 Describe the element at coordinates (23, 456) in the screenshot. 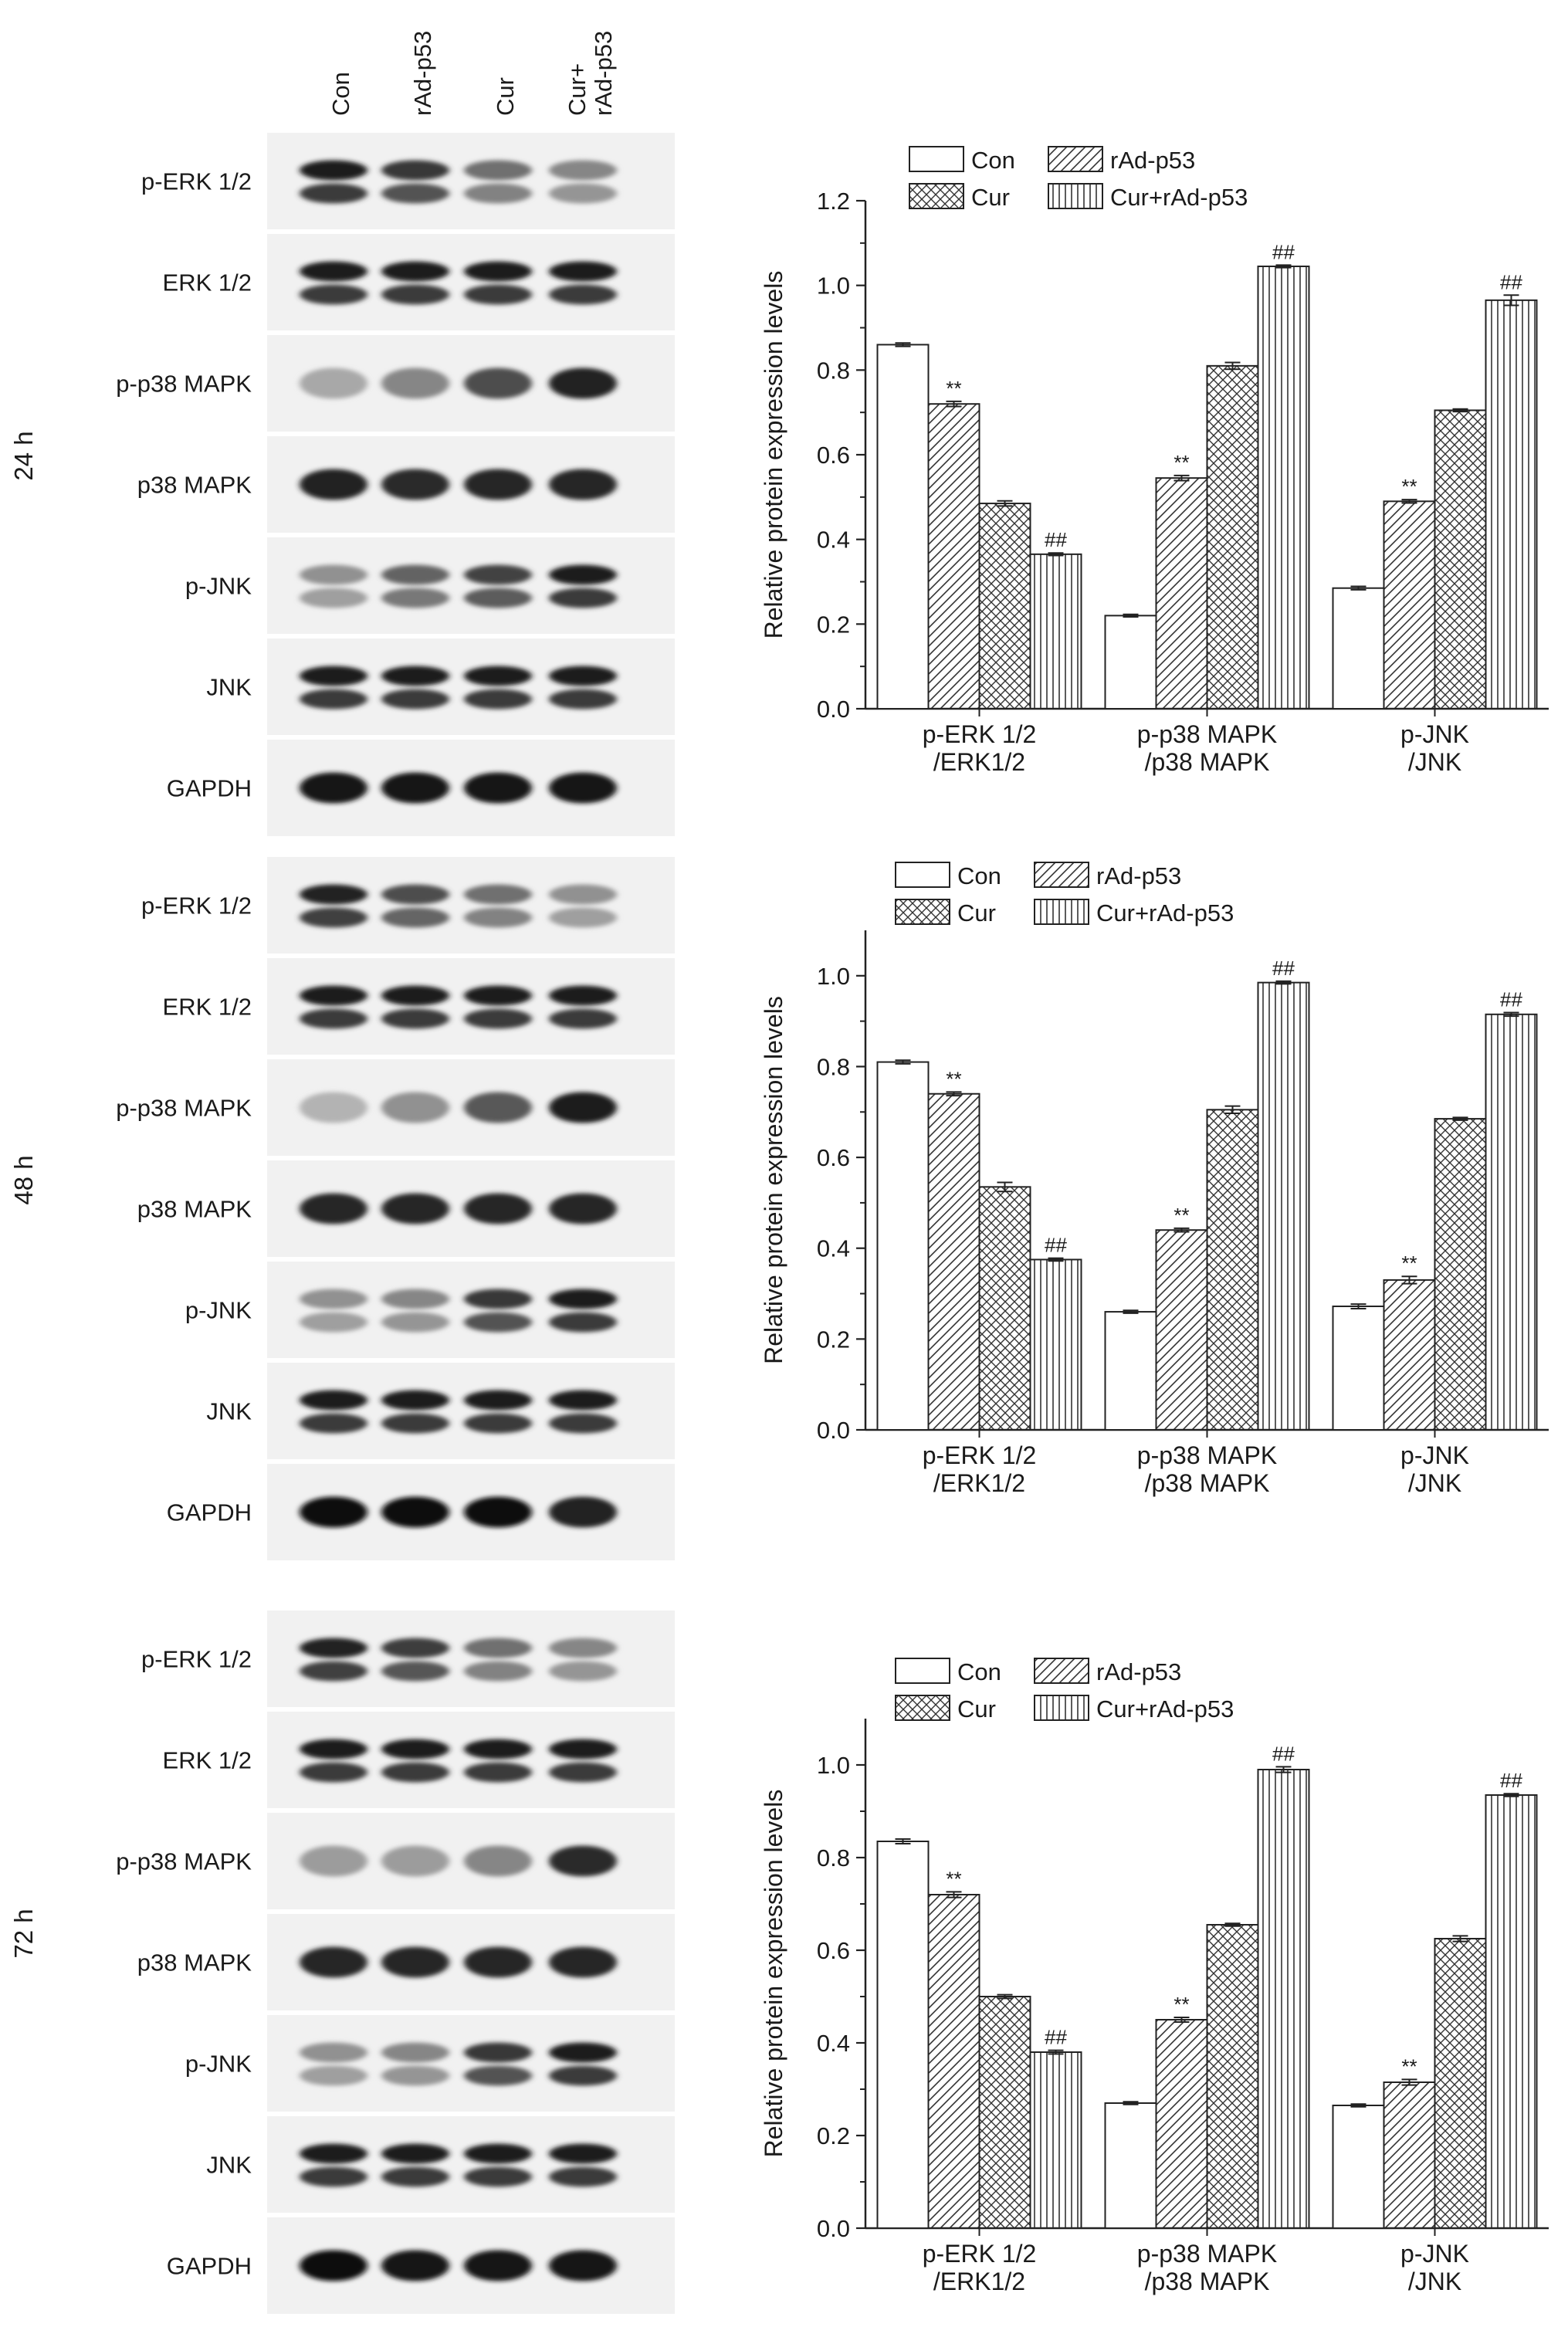

I see `time-label: 24 h` at that location.